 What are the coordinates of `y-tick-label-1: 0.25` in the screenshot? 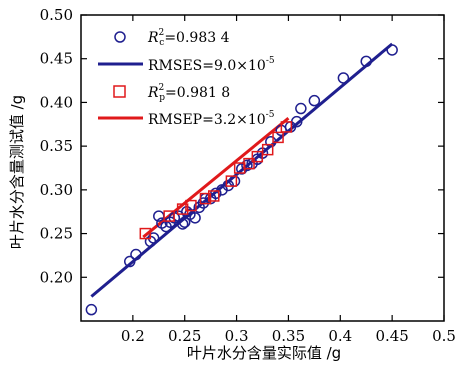 It's located at (56, 234).